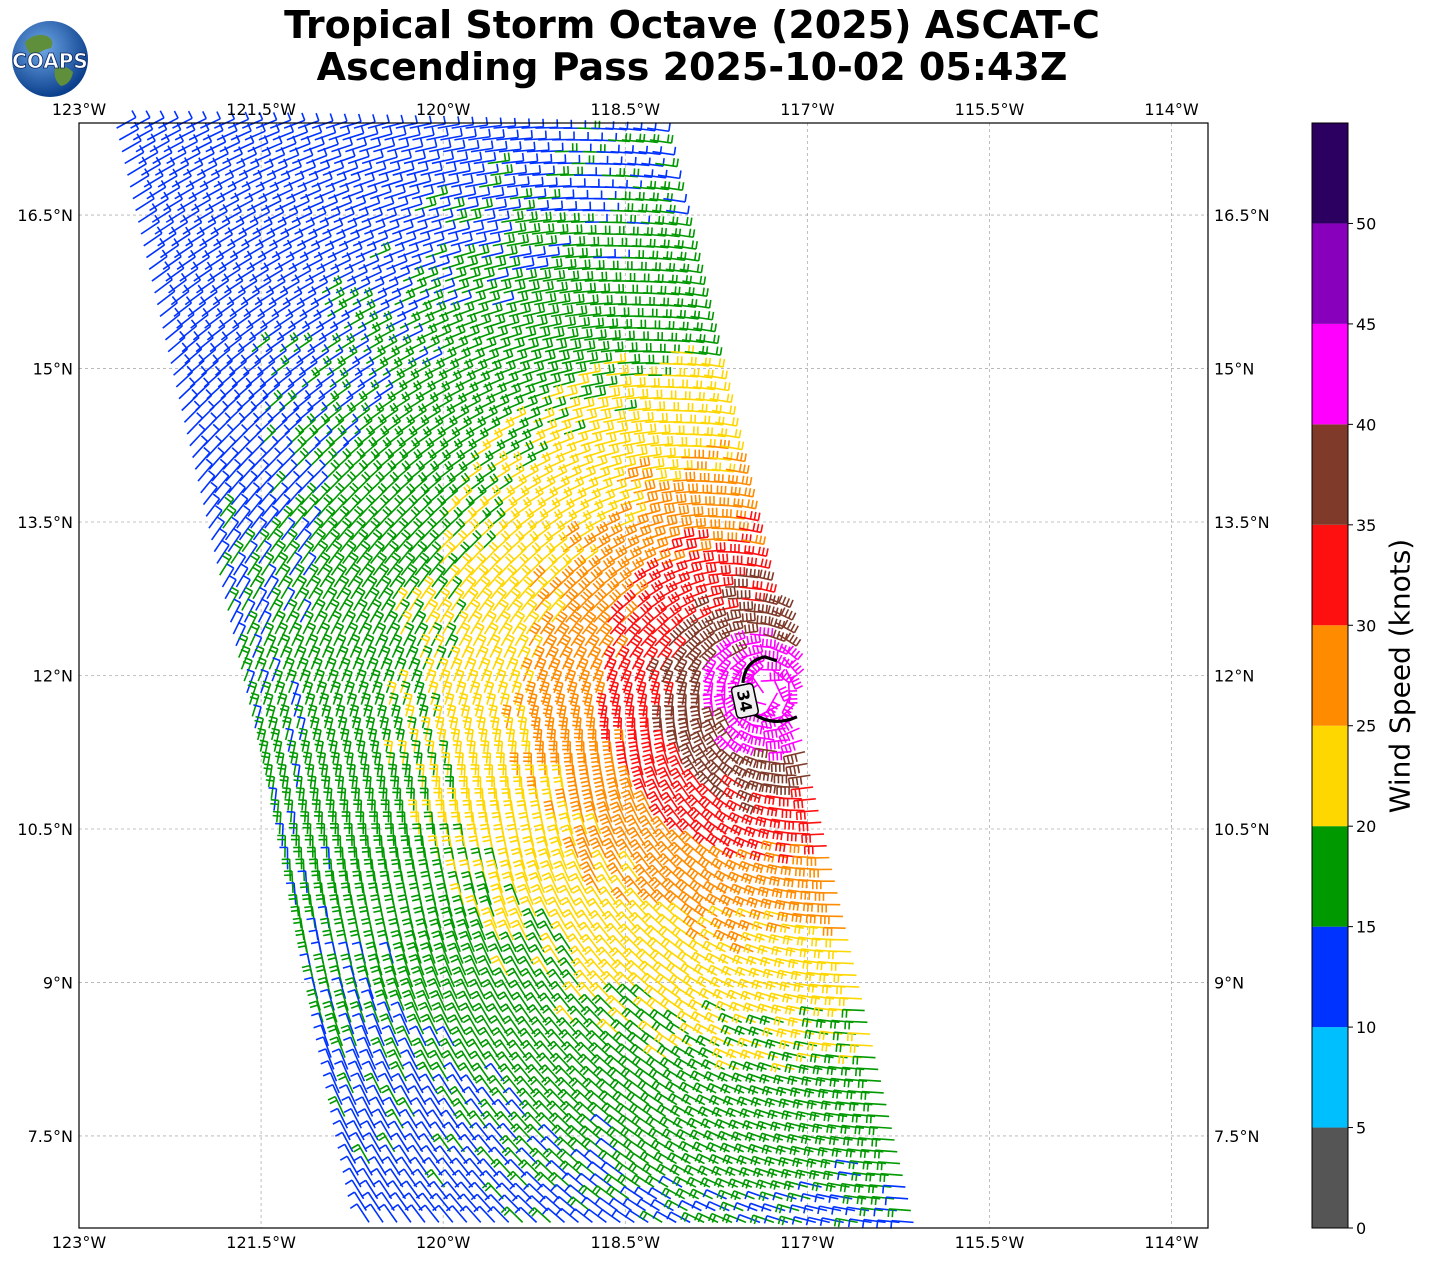 The image size is (1448, 1264). Describe the element at coordinates (625, 109) in the screenshot. I see `lon-tick-label-top: 118.5°W` at that location.